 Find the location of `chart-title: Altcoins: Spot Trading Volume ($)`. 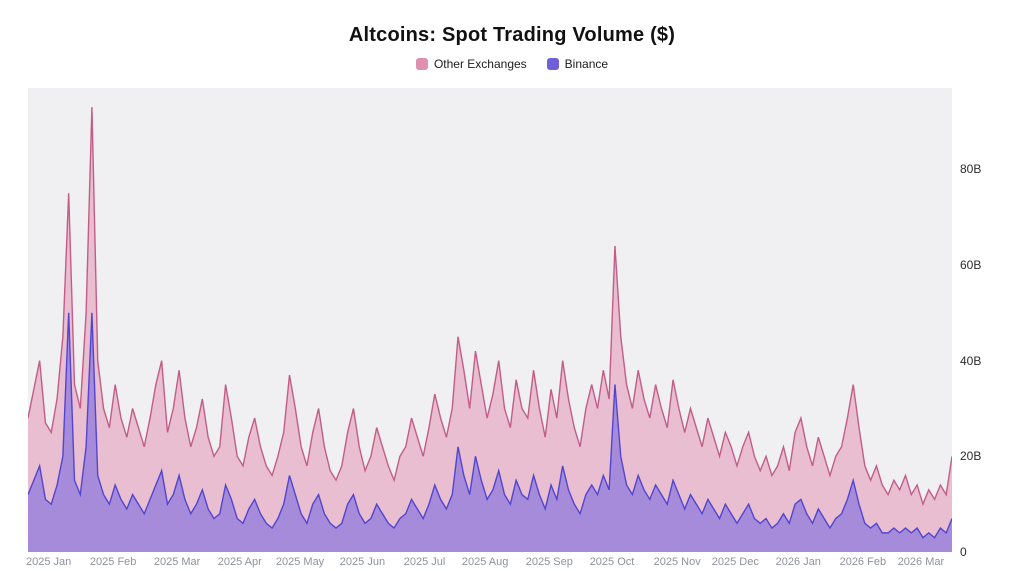

chart-title: Altcoins: Spot Trading Volume ($) is located at coordinates (512, 35).